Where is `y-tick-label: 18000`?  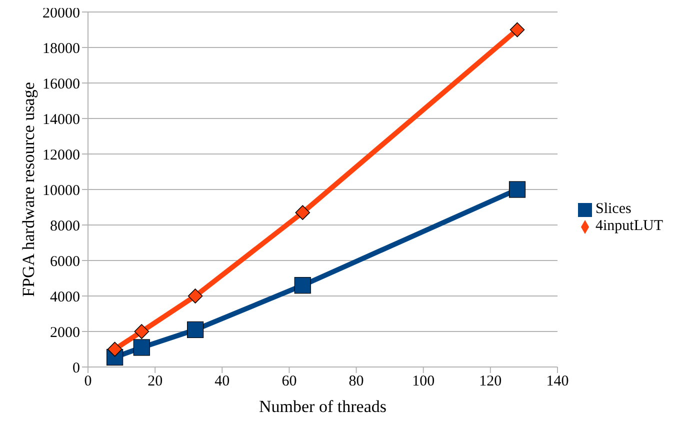 y-tick-label: 18000 is located at coordinates (61, 48).